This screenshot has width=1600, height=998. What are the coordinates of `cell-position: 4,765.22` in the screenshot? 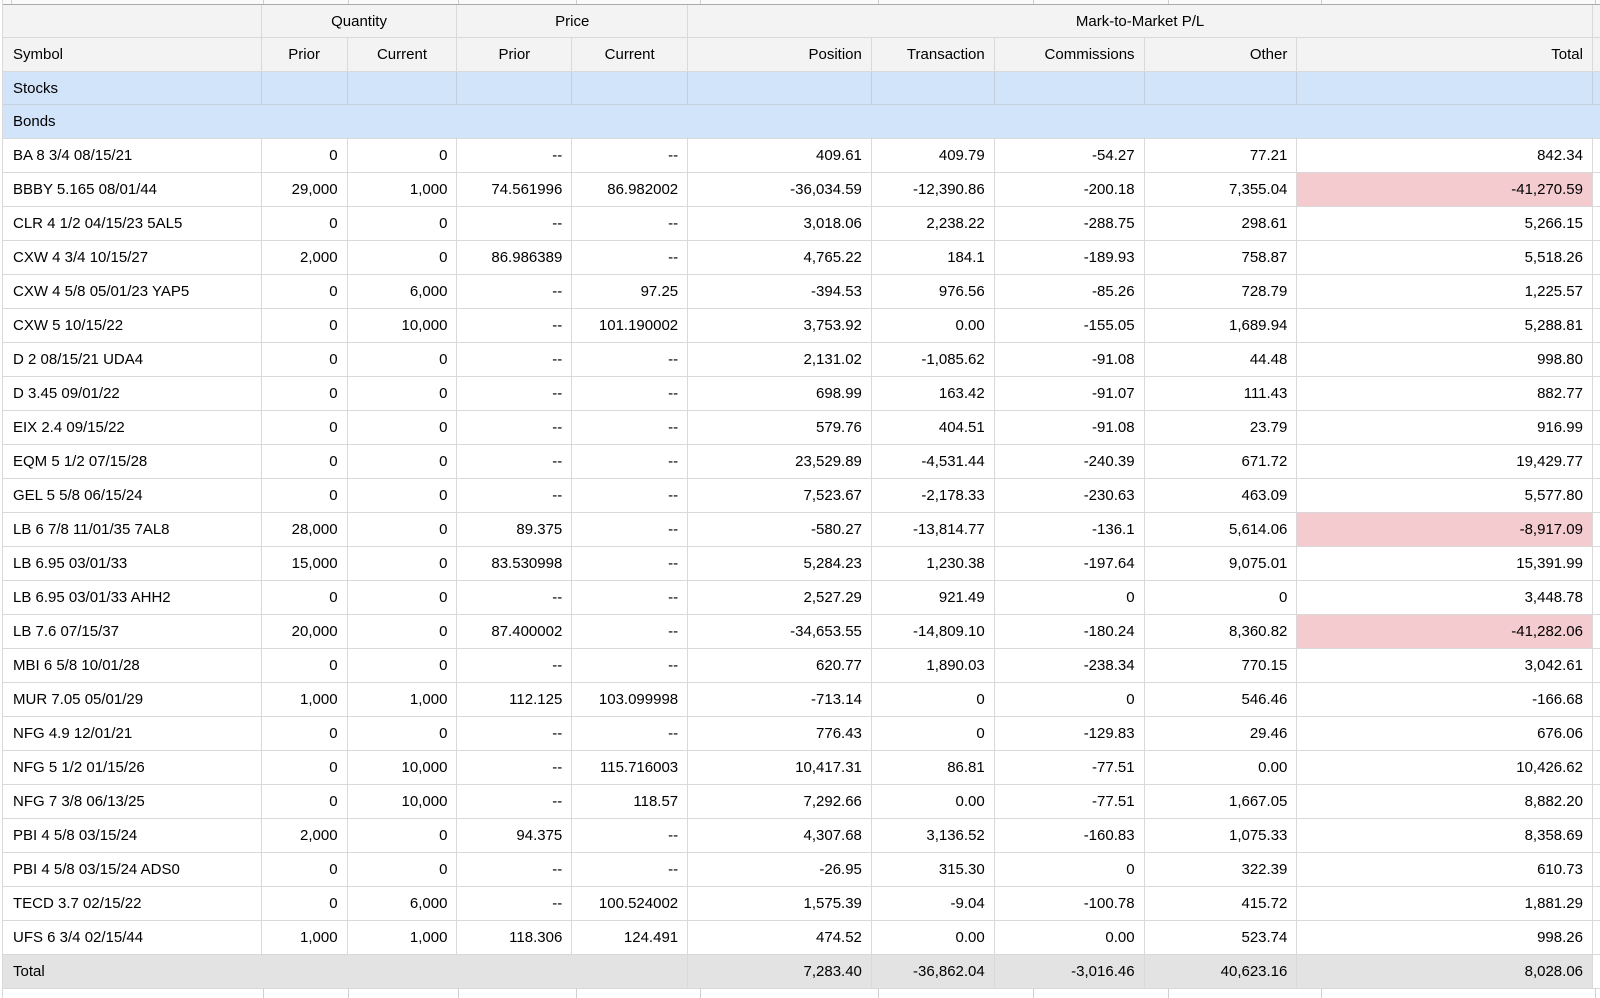 It's located at (780, 257).